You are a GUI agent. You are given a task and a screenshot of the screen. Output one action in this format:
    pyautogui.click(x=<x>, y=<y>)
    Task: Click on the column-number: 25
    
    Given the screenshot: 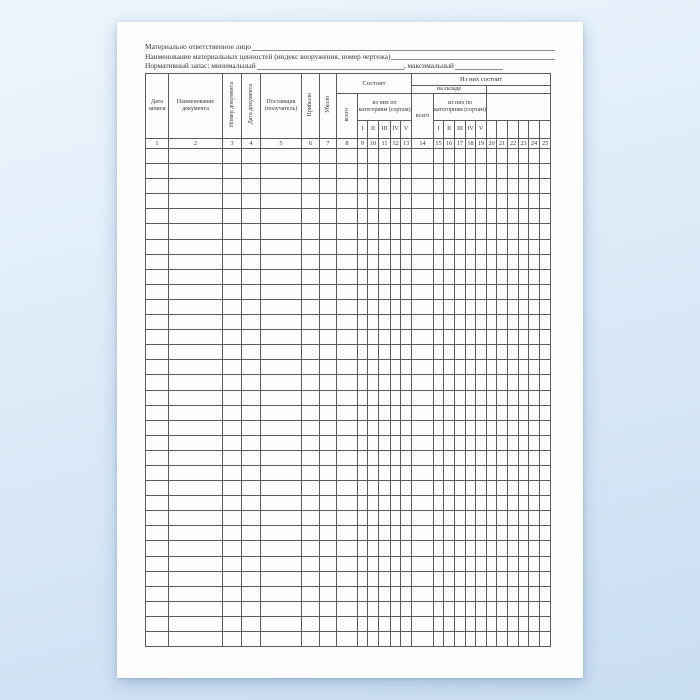 What is the action you would take?
    pyautogui.click(x=545, y=143)
    